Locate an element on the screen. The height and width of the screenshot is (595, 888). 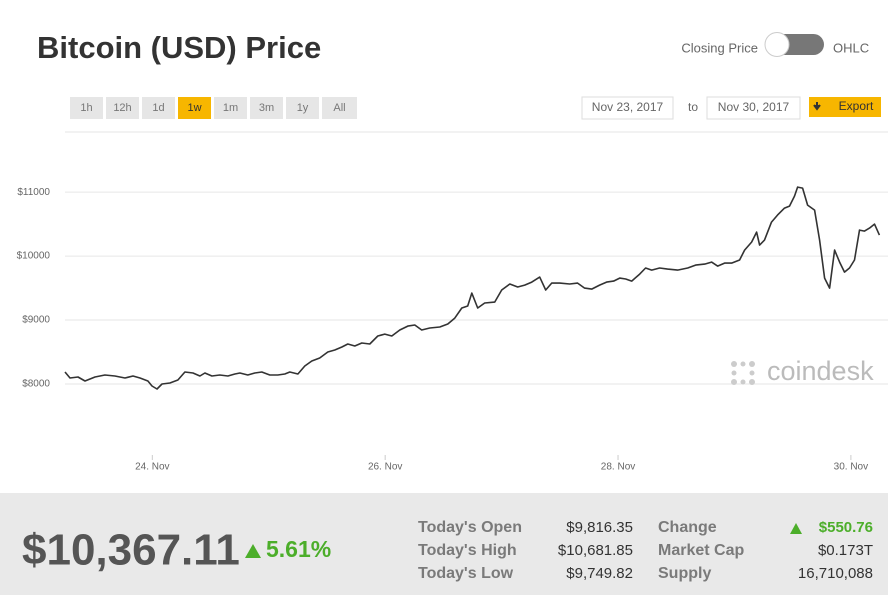
stat-value: $0.173T is located at coordinates (845, 550).